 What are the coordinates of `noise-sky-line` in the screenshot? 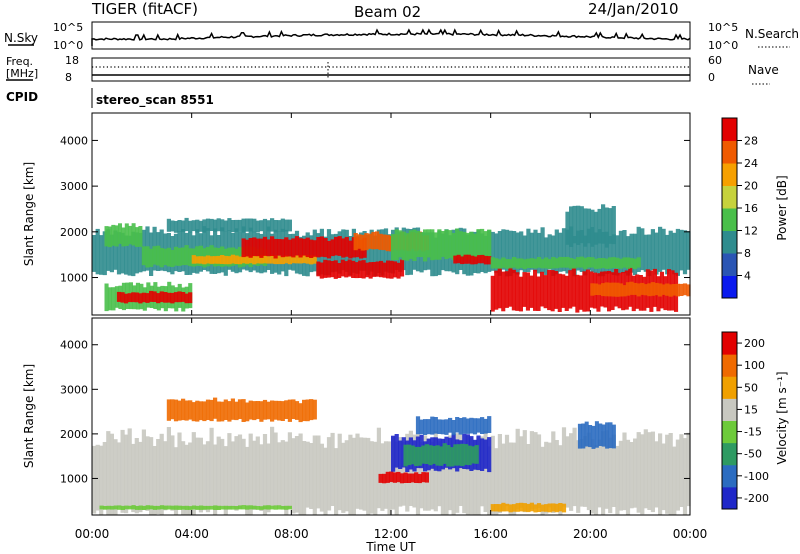 It's located at (391, 37).